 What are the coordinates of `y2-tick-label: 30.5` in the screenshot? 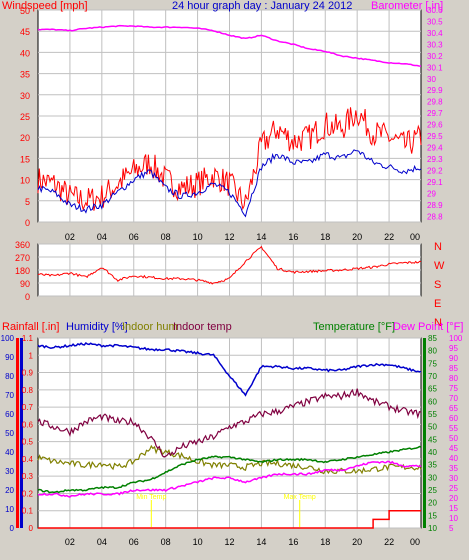 It's located at (435, 21).